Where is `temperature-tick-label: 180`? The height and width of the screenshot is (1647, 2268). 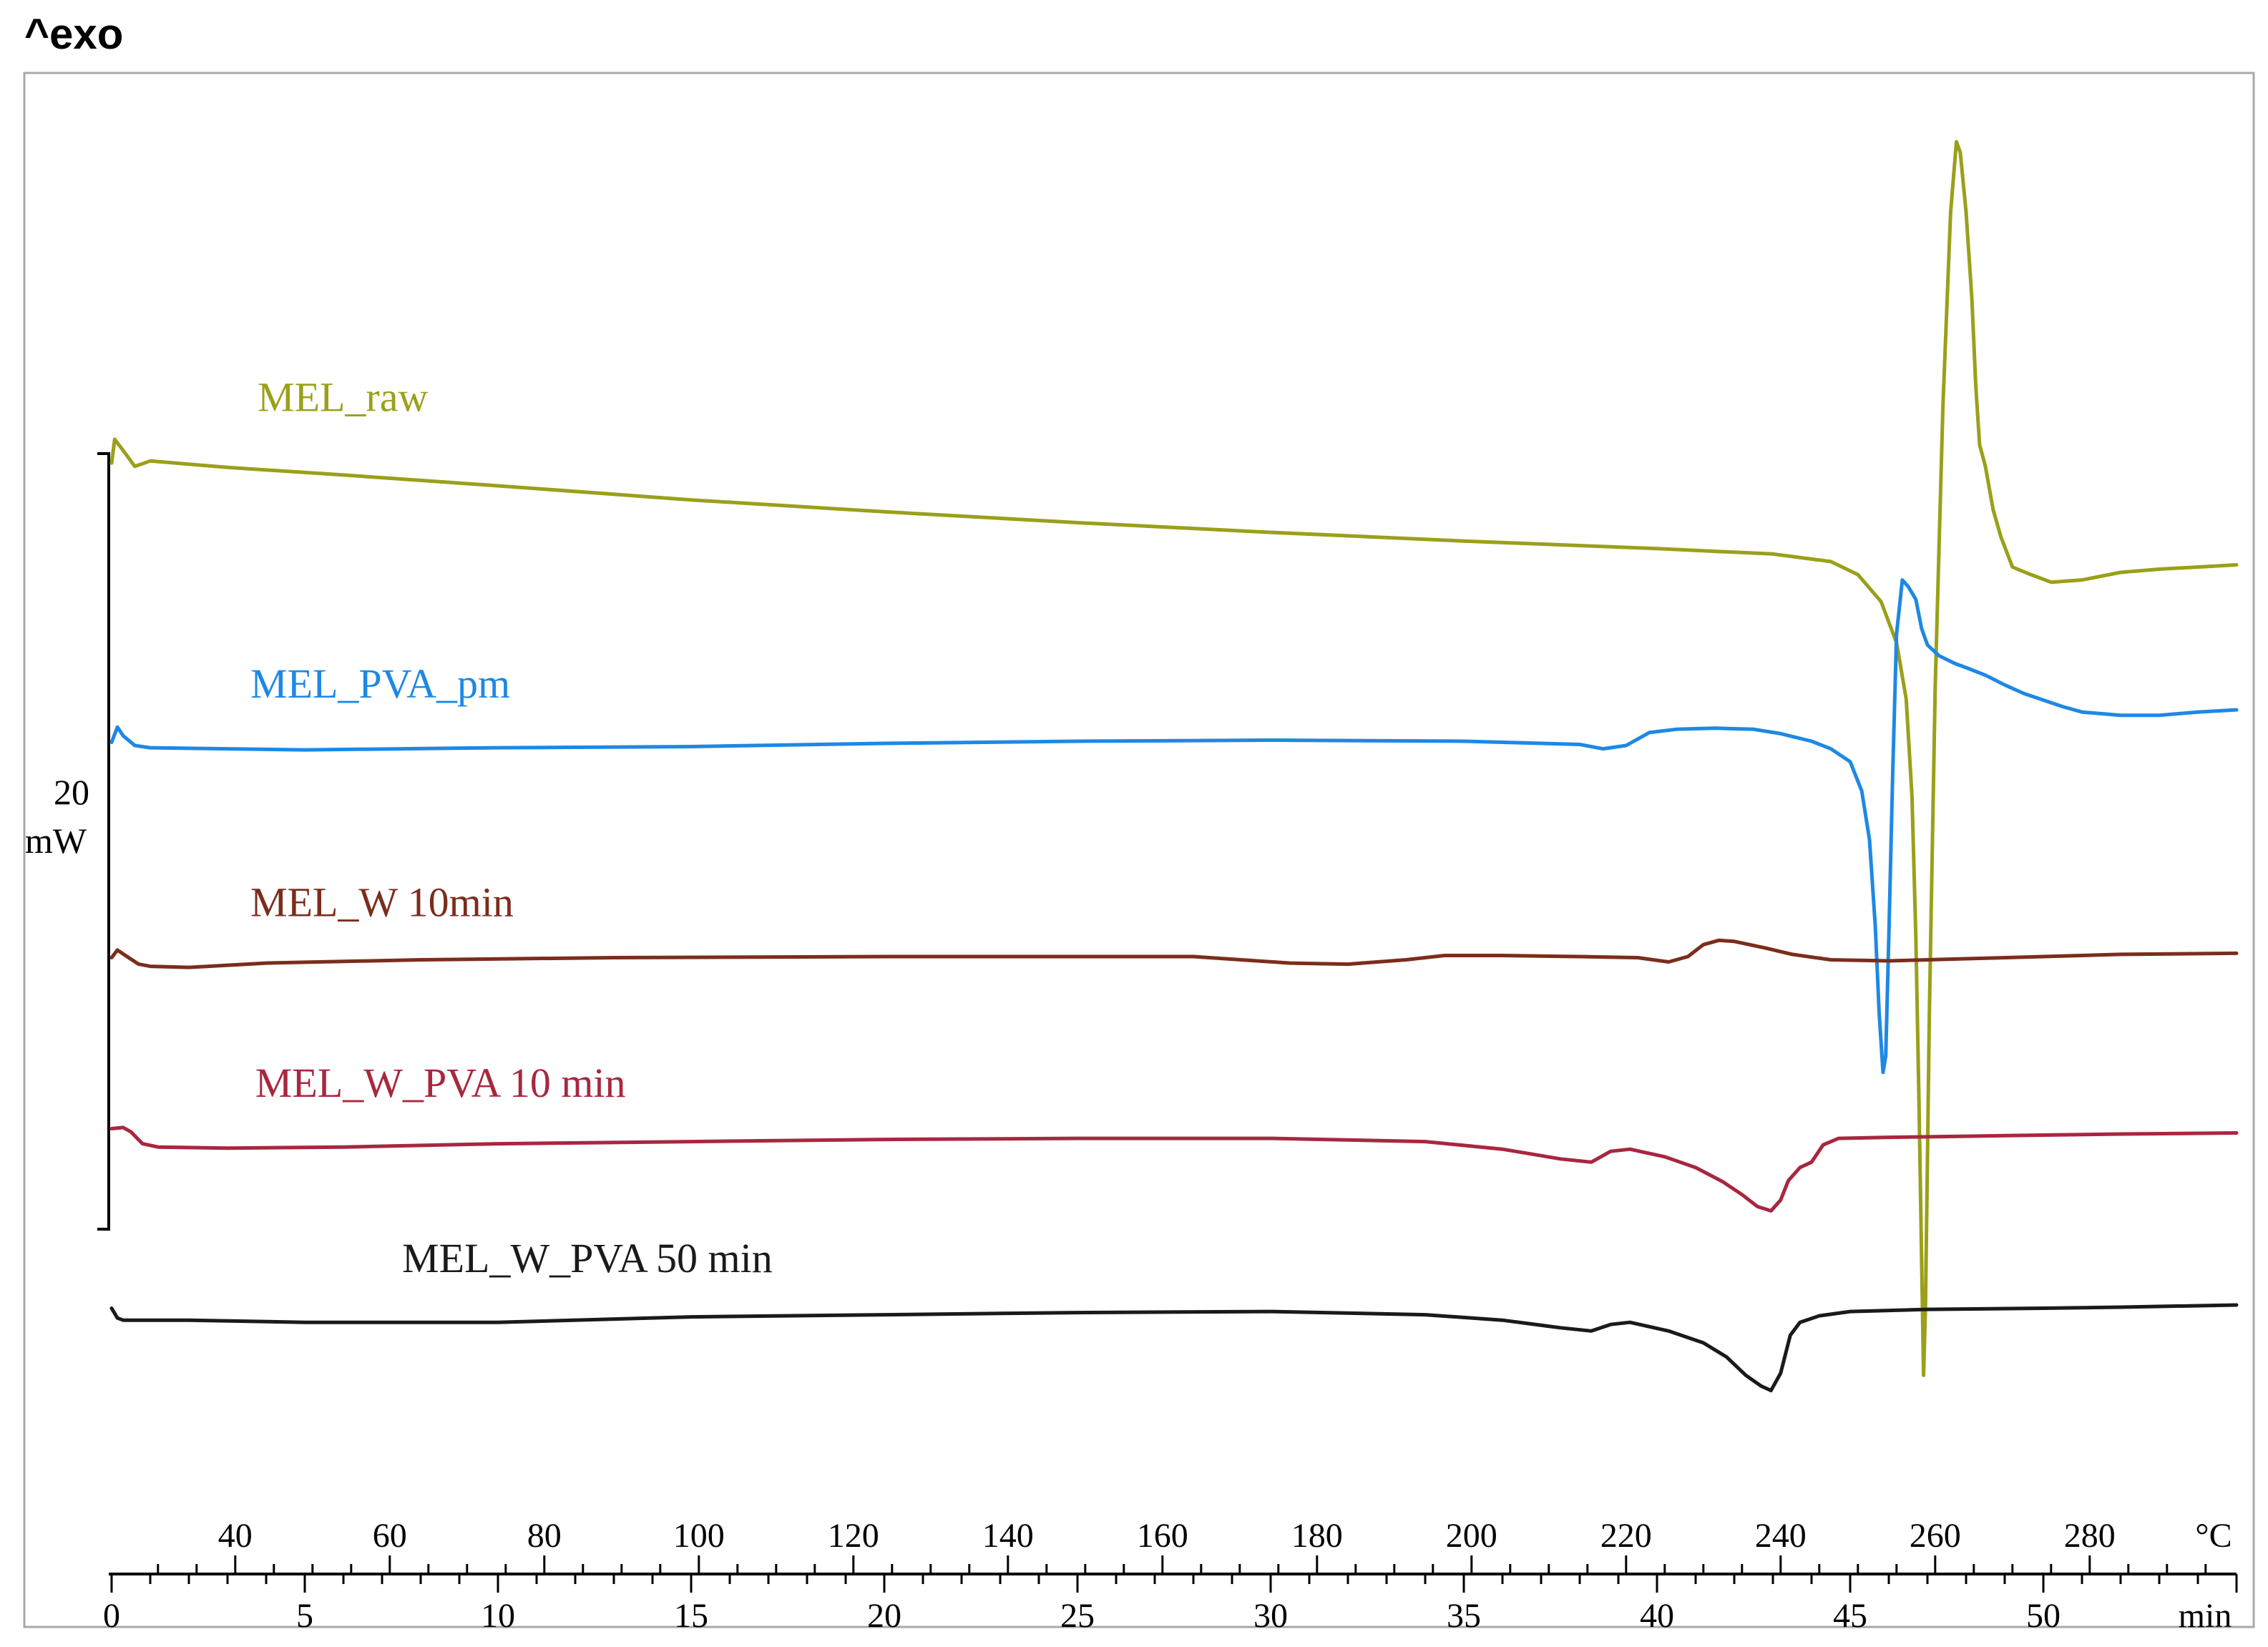
temperature-tick-label: 180 is located at coordinates (1317, 1536).